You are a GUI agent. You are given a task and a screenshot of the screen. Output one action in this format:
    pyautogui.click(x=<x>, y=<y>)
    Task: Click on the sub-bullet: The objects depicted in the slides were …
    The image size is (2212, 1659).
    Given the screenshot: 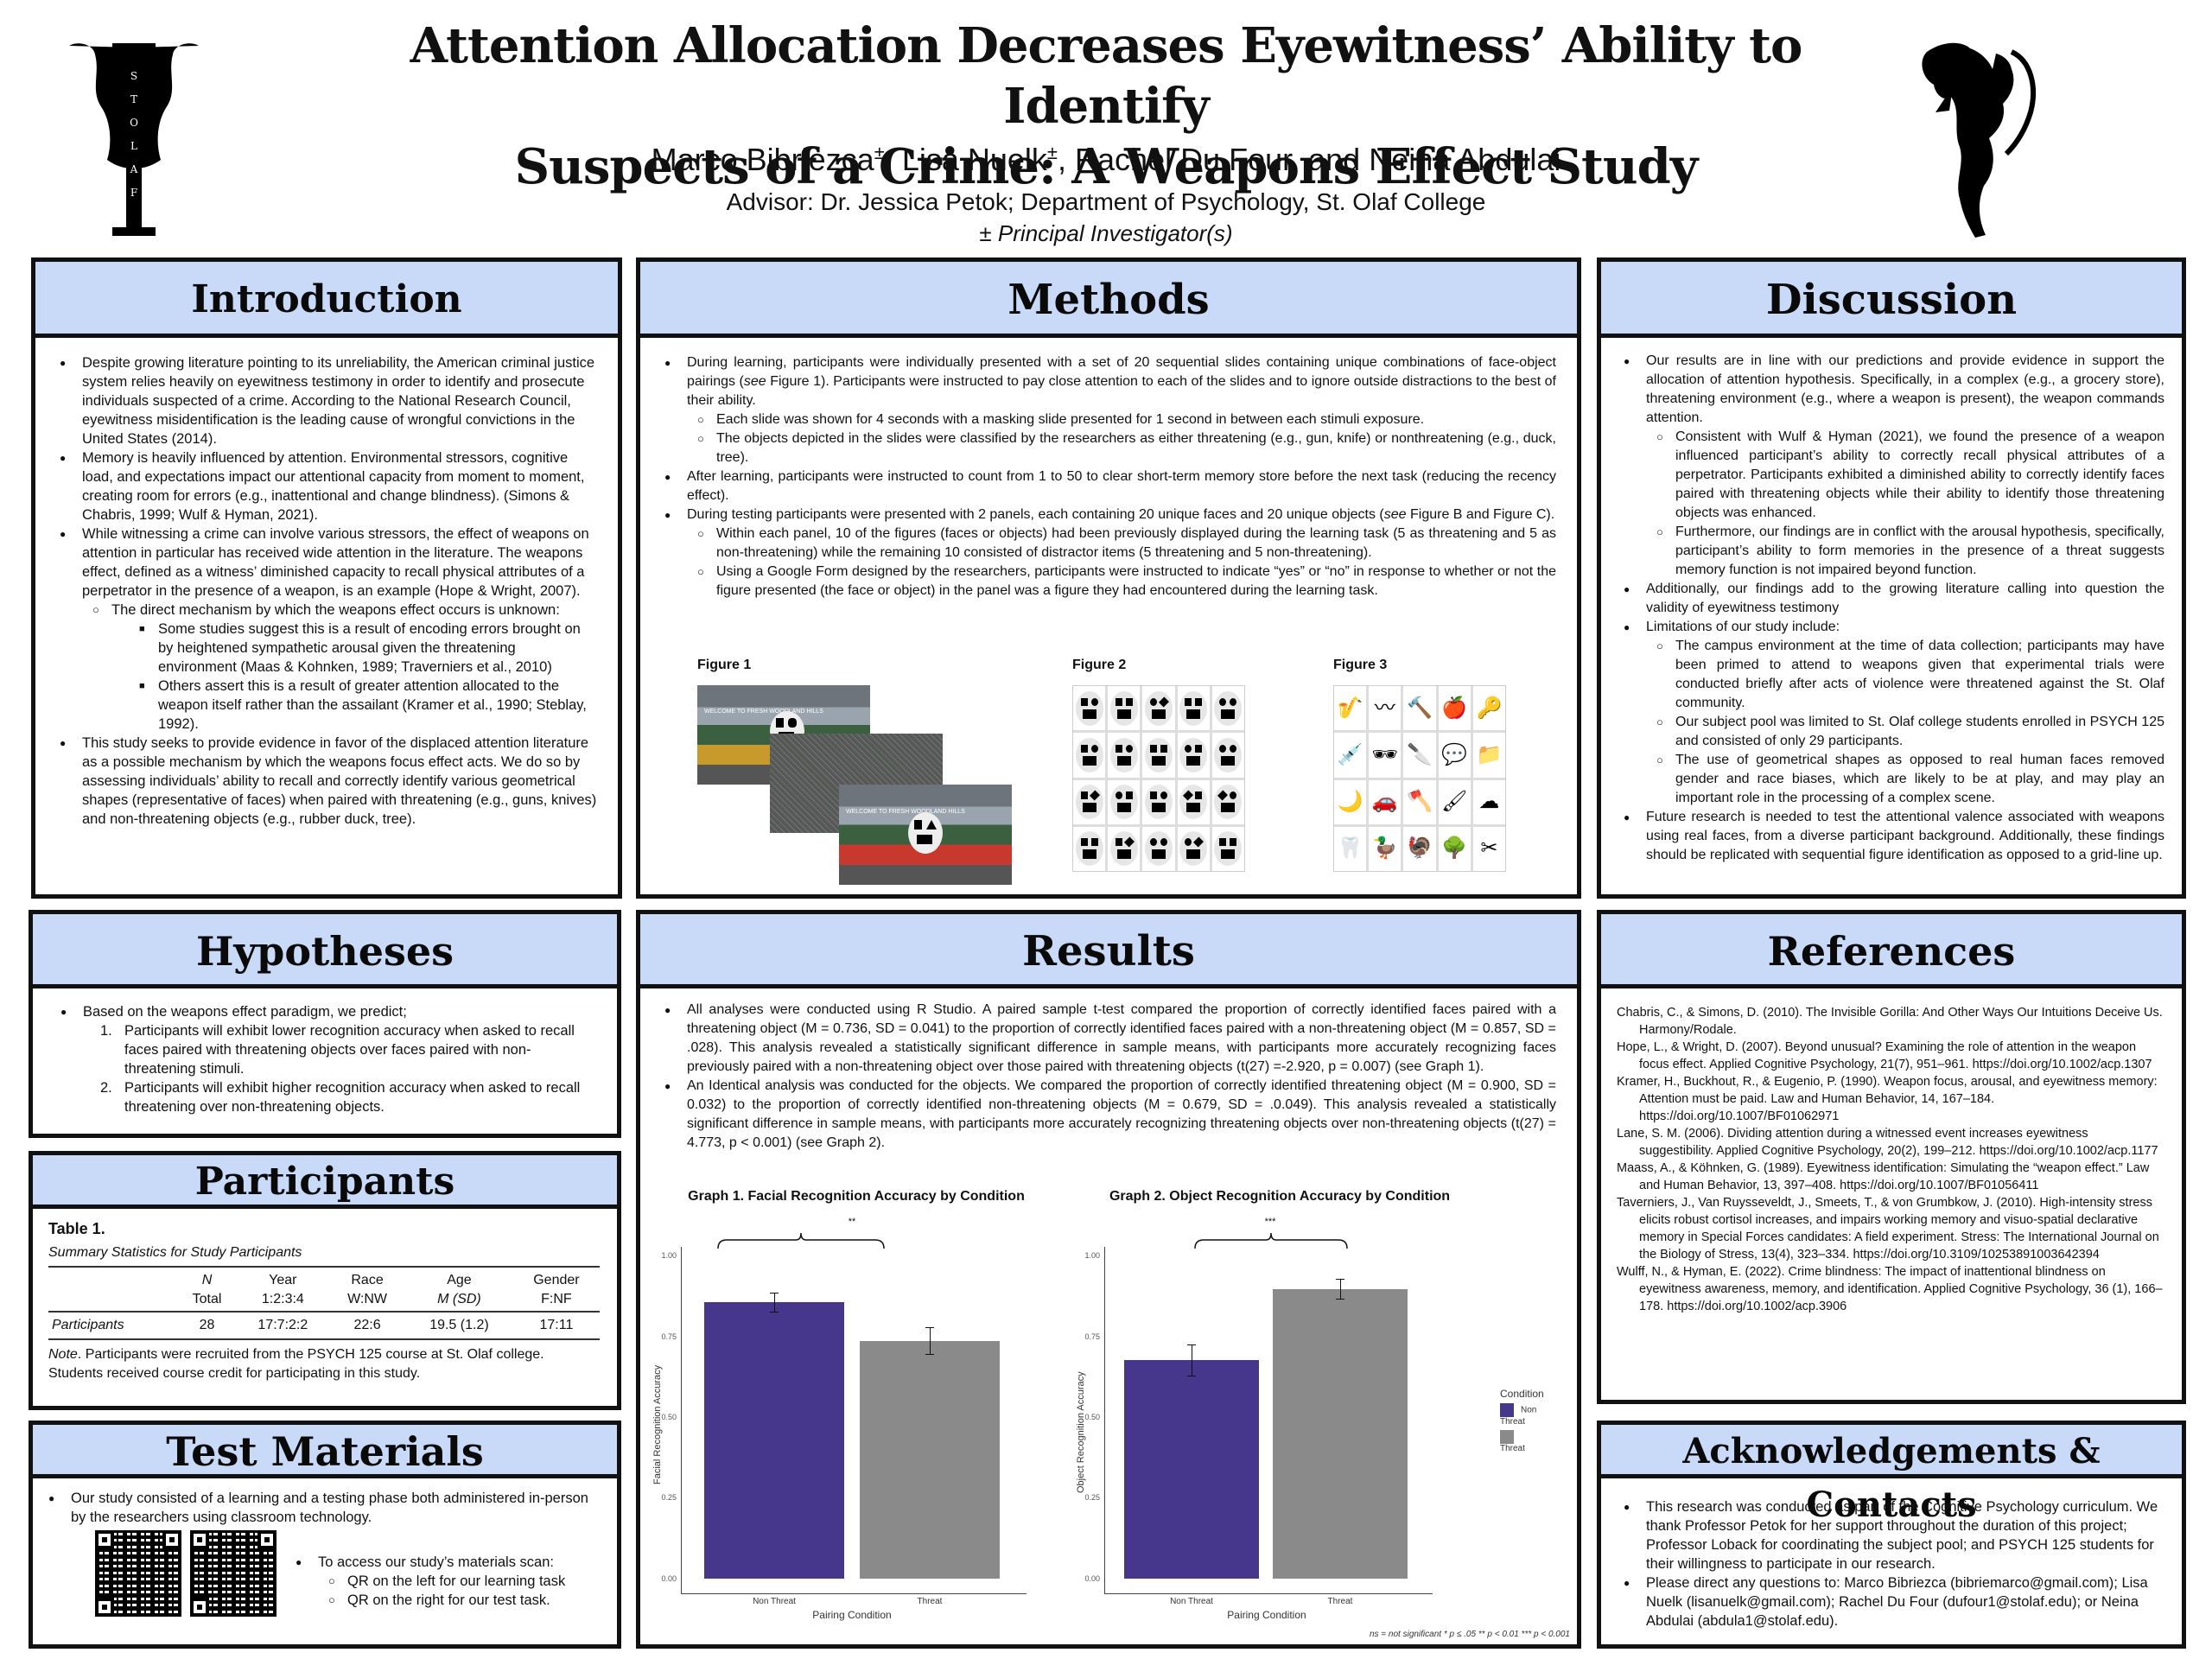 What is the action you would take?
    pyautogui.click(x=1124, y=448)
    